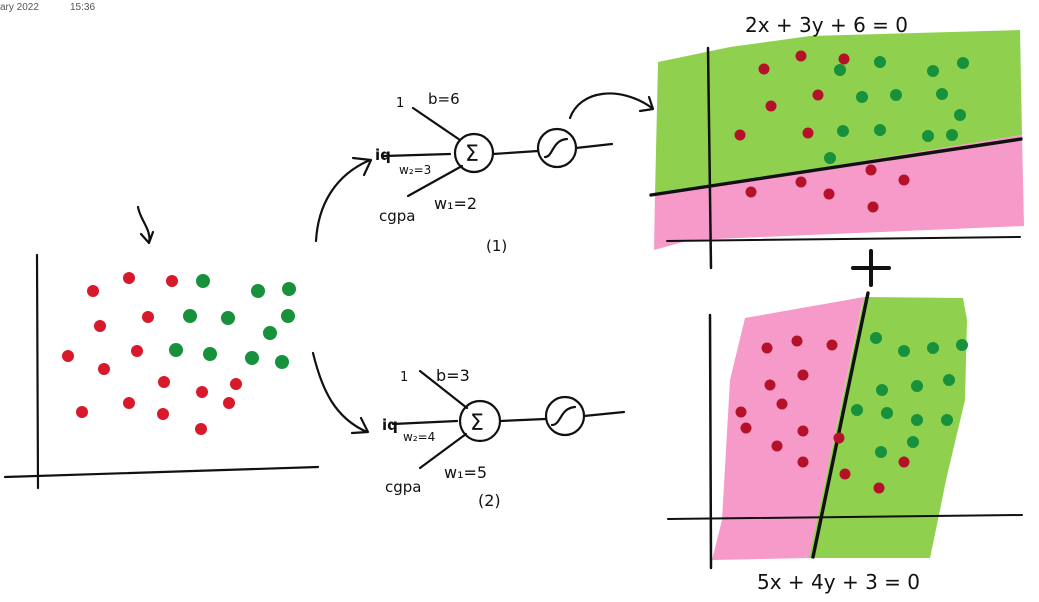 The width and height of the screenshot is (1039, 602). I want to click on p1-activation-node, so click(557, 148).